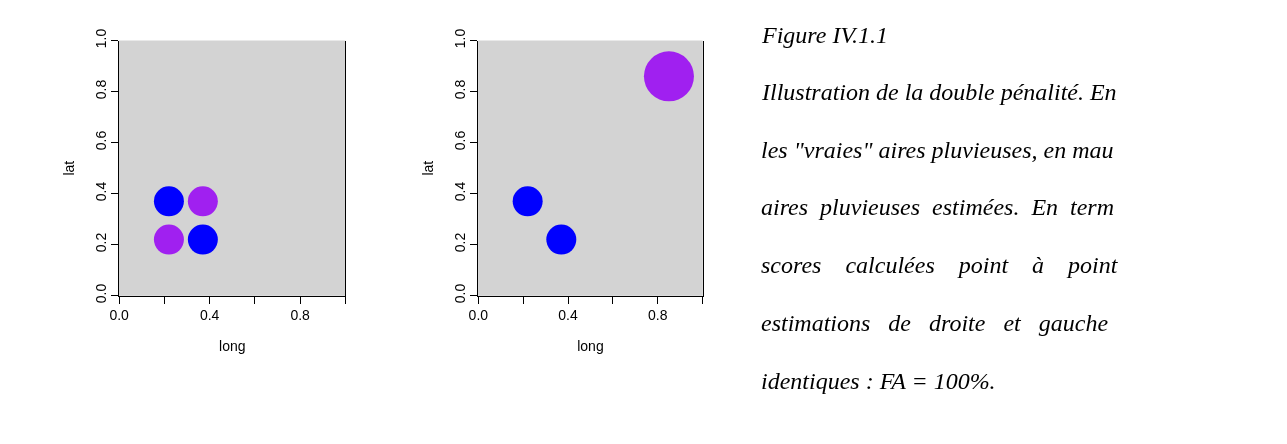 This screenshot has width=1287, height=444. What do you see at coordinates (935, 323) in the screenshot?
I see `text: estimations de droite et gauche` at bounding box center [935, 323].